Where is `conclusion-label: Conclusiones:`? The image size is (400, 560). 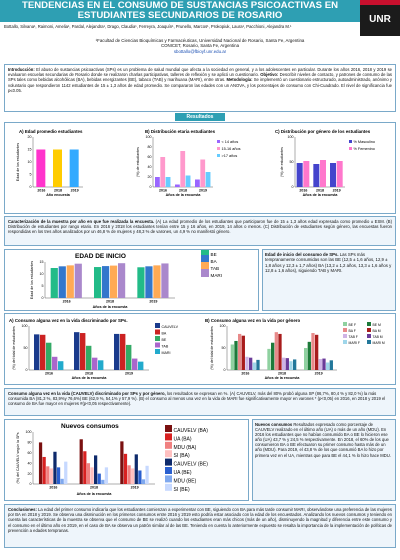
conclusion-label: Conclusiones: is located at coordinates (22, 509).